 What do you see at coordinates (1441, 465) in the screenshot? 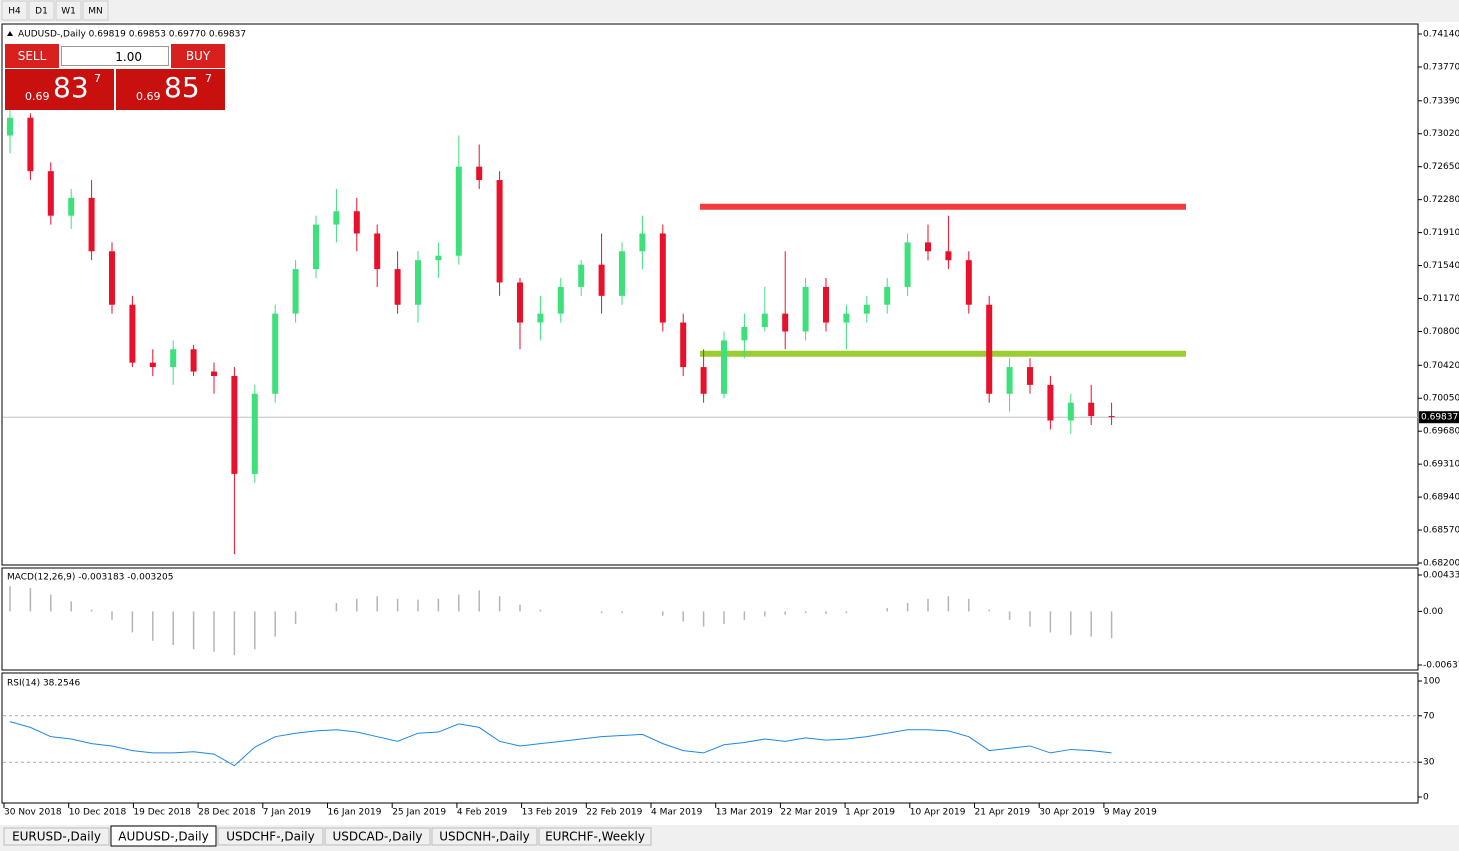
I see `y-tick-label: 0.69310` at bounding box center [1441, 465].